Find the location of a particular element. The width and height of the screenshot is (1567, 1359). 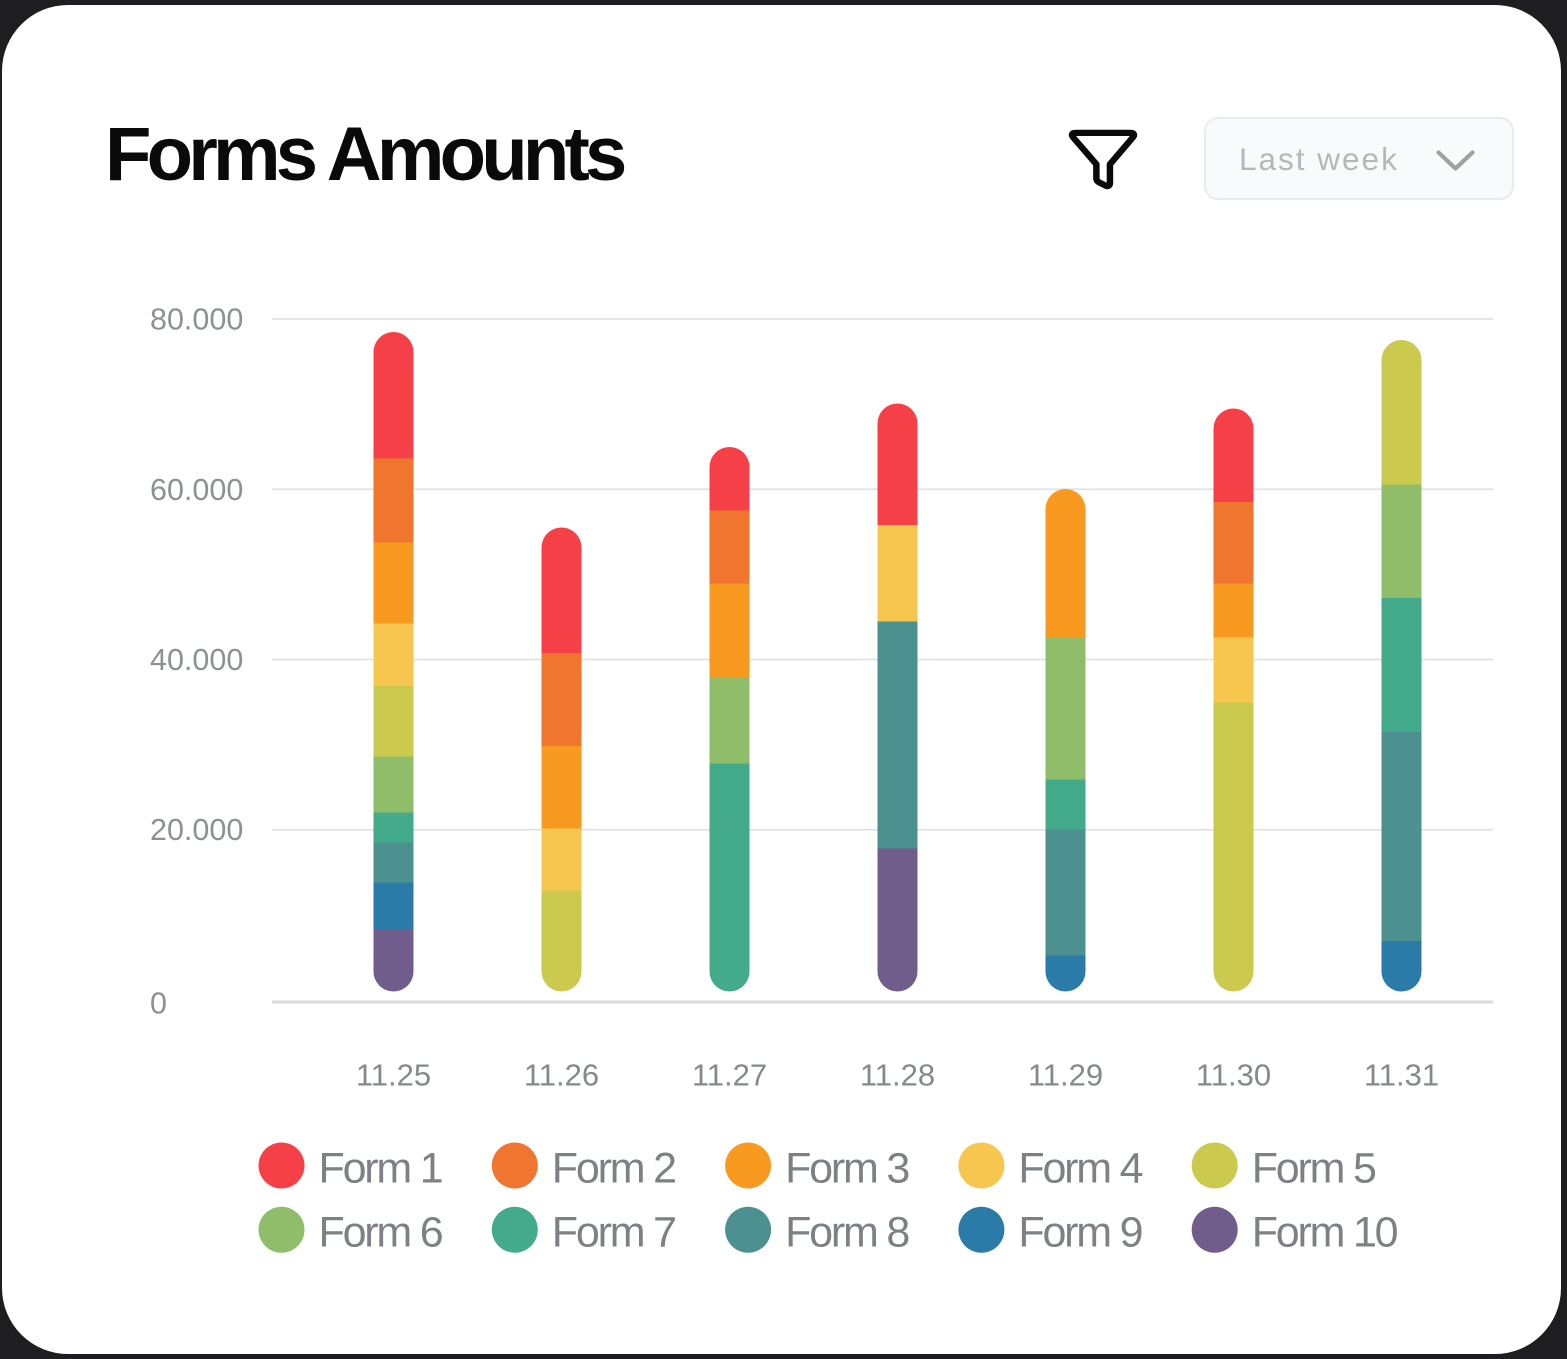

svg-text: Form 5 is located at coordinates (1314, 1169).